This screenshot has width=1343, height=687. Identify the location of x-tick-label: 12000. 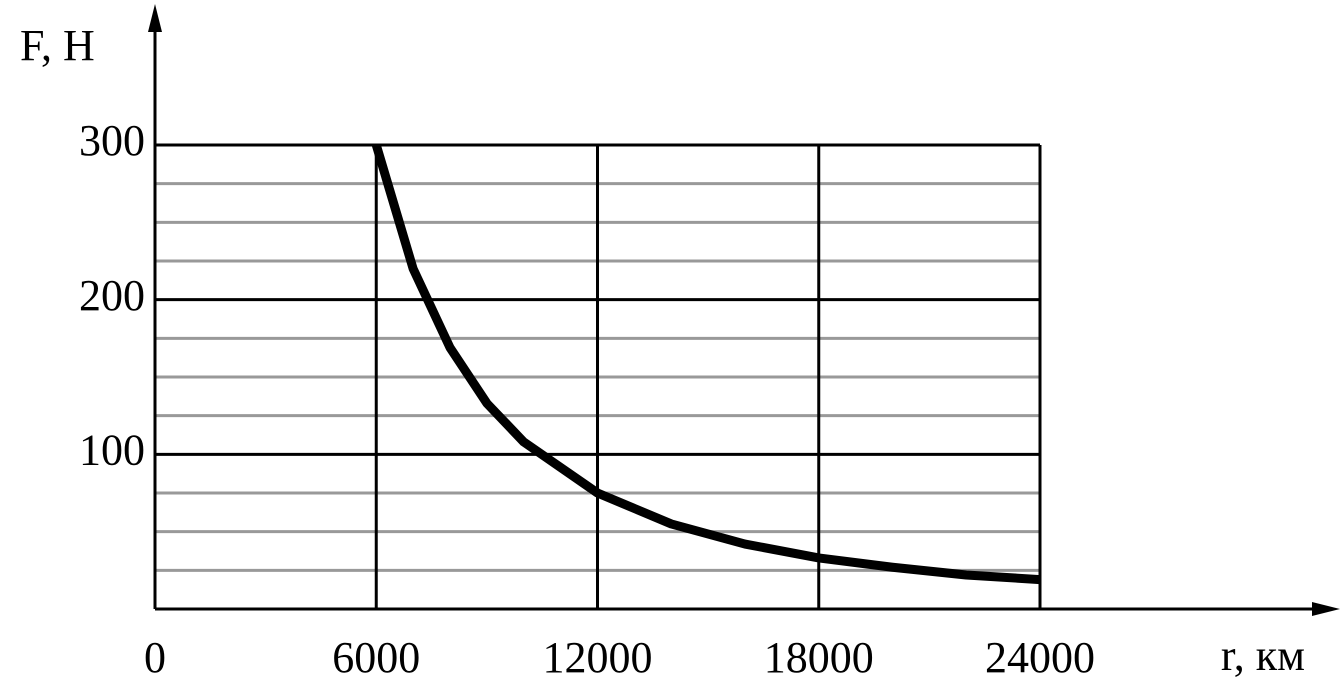
(598, 657).